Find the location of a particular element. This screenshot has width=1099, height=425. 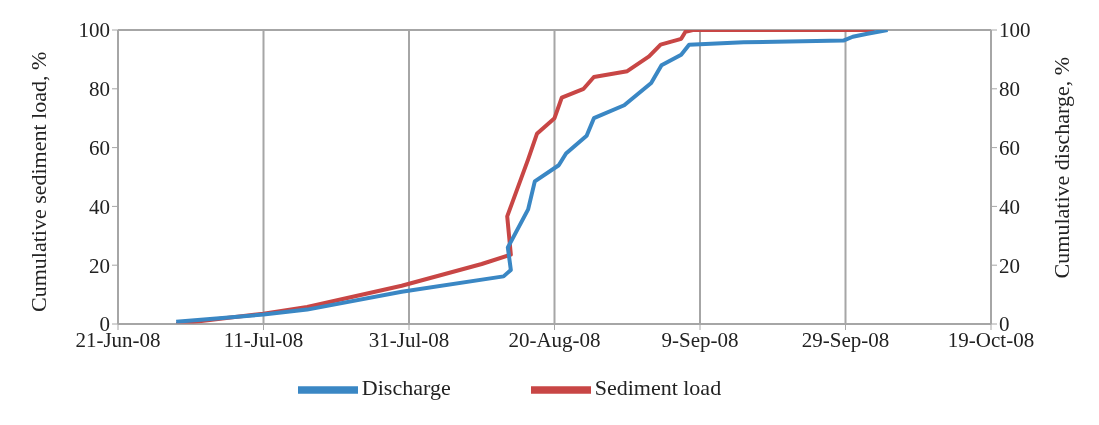

legend-label: Discharge is located at coordinates (406, 388).